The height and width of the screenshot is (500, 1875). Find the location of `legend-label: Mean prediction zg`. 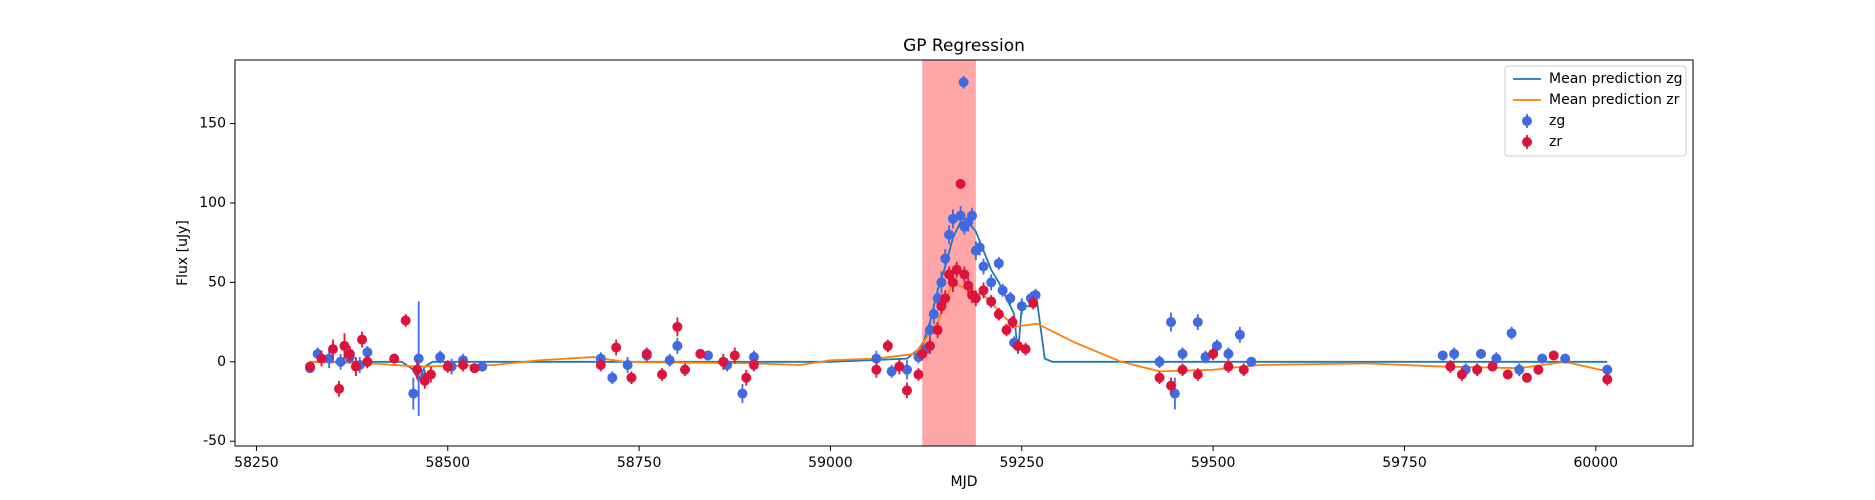

legend-label: Mean prediction zg is located at coordinates (1616, 79).